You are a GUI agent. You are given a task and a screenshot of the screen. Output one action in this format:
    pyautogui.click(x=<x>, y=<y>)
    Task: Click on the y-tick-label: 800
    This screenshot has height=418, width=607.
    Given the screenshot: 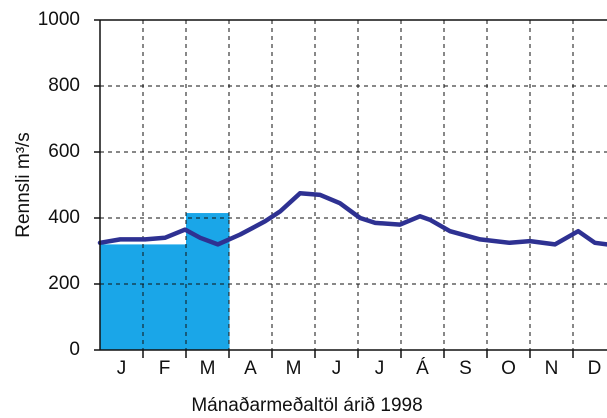 What is the action you would take?
    pyautogui.click(x=64, y=85)
    